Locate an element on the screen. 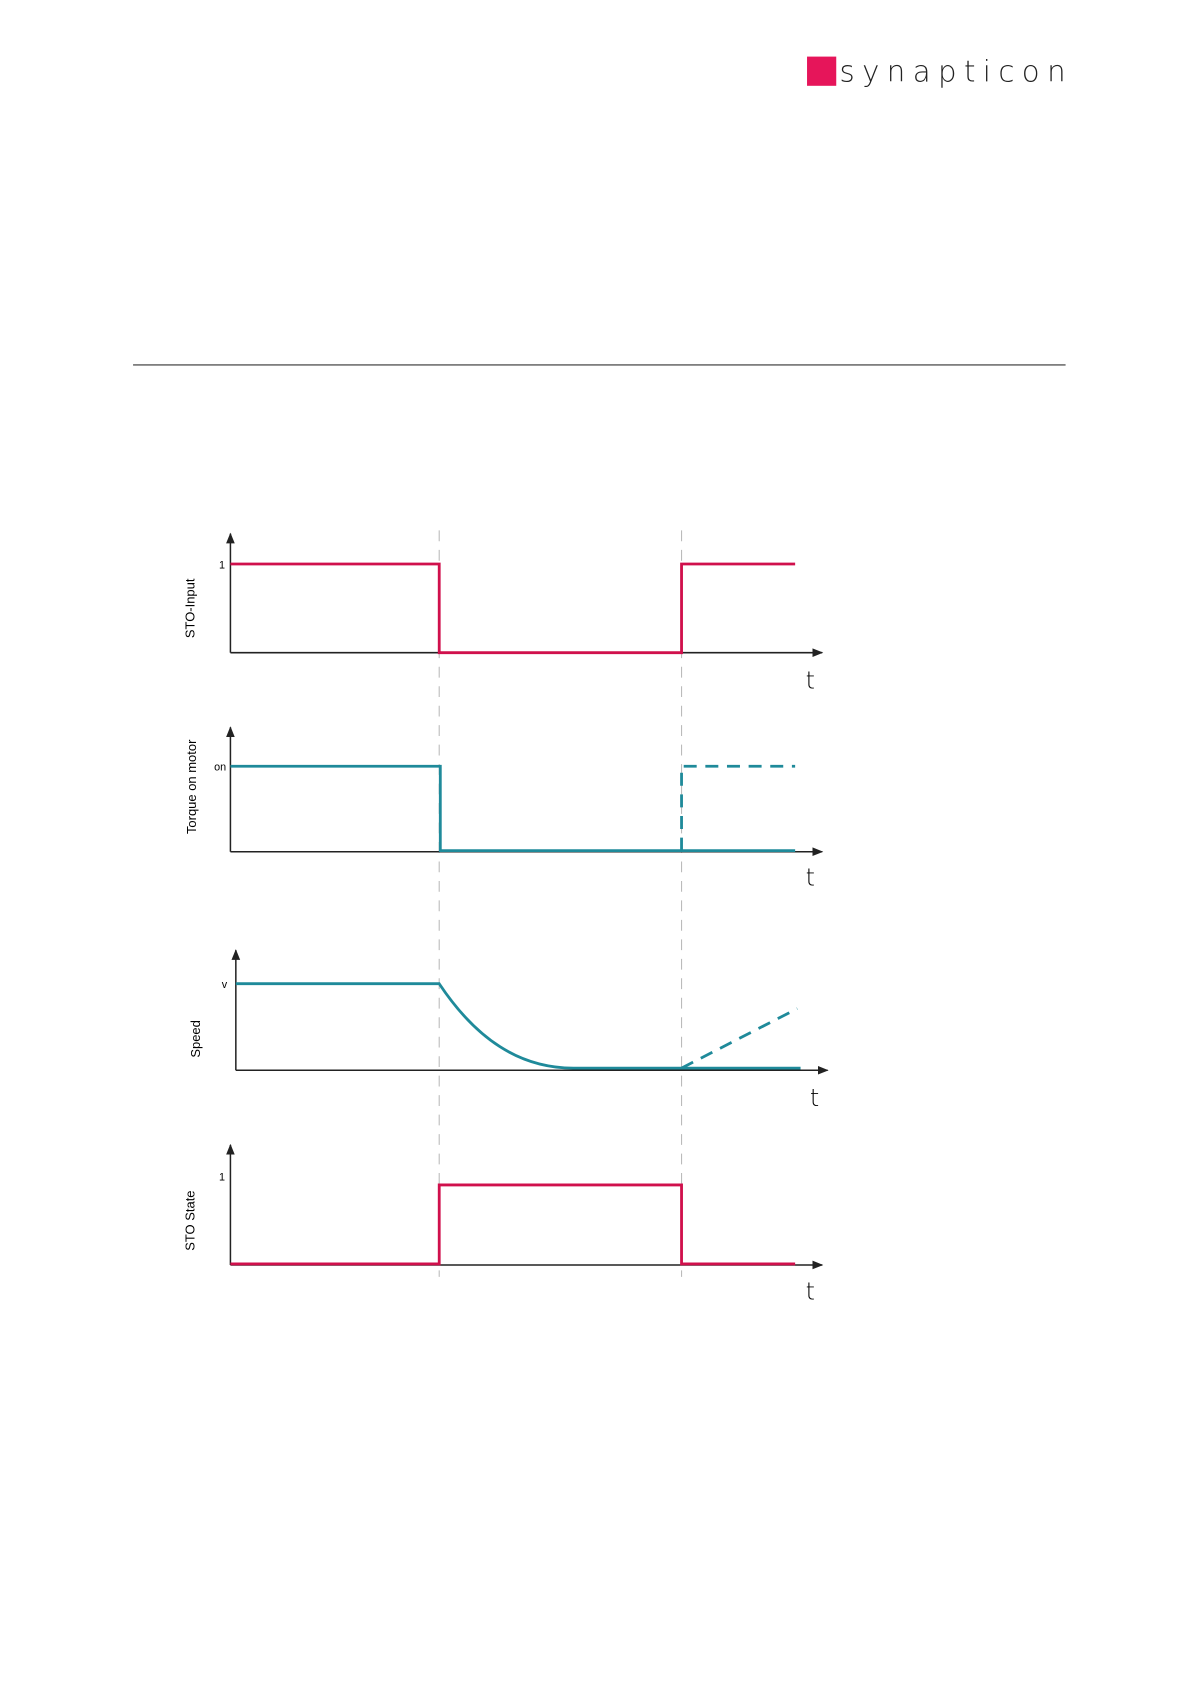 The width and height of the screenshot is (1190, 1684). panel-sto-input: 1 t STO-Input is located at coordinates (503, 613).